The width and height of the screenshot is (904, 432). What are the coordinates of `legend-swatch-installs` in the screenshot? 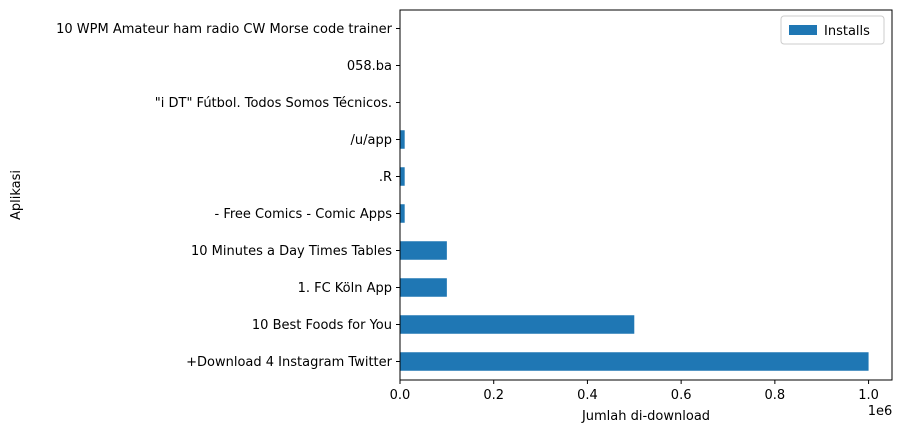 It's located at (803, 30).